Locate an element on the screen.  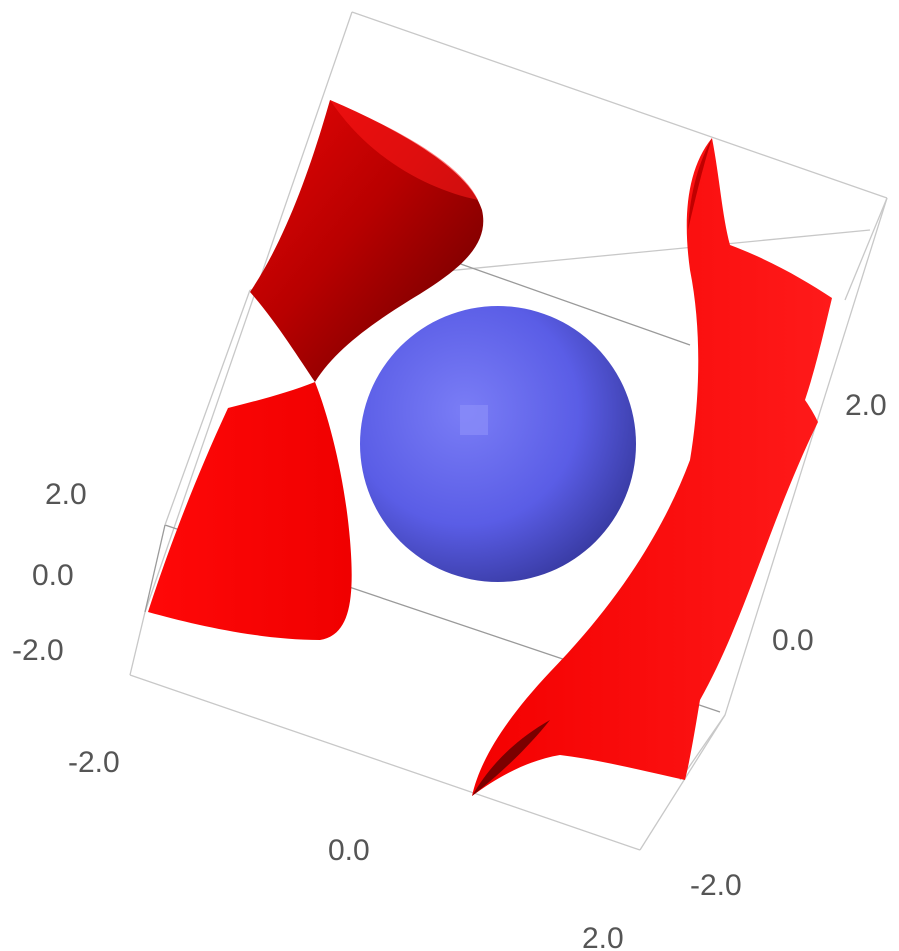
axis-front-bottom-ticks: -2.0 0.0 2.0 is located at coordinates (346, 848).